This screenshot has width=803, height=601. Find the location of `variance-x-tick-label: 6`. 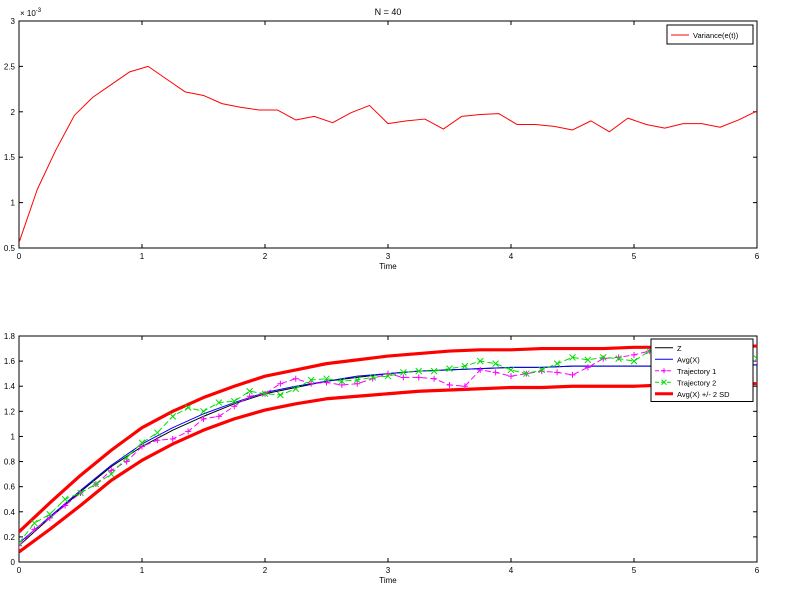

variance-x-tick-label: 6 is located at coordinates (757, 256).